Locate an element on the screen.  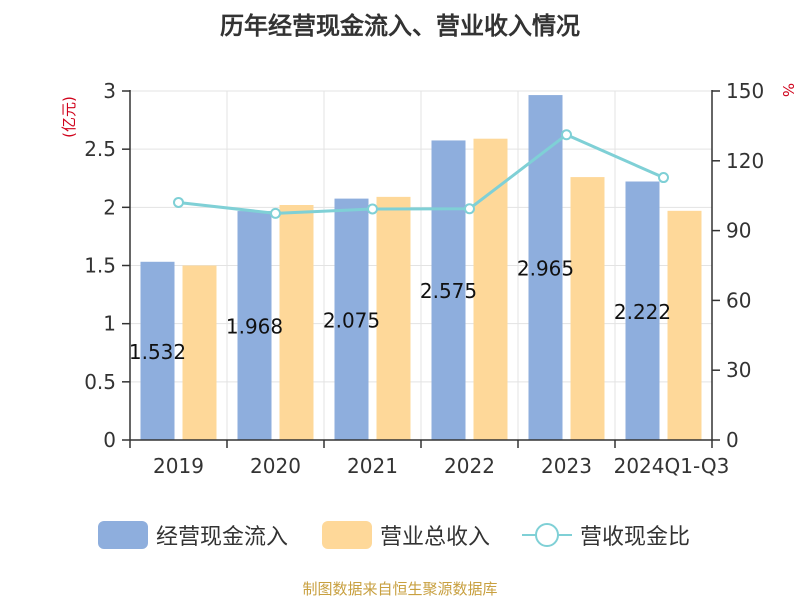
bar-revenue-2024Q1-Q3 is located at coordinates (684, 325).